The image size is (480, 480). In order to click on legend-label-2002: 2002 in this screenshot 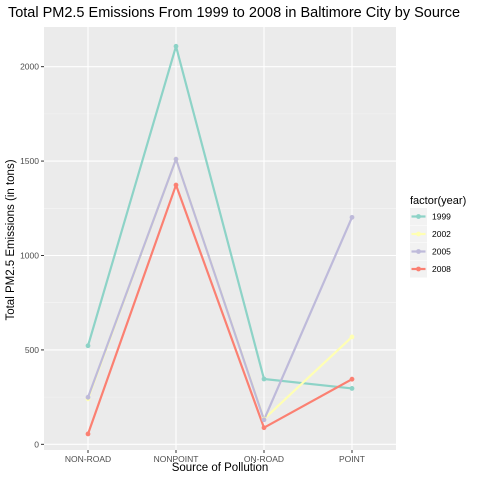, I will do `click(441, 234)`.